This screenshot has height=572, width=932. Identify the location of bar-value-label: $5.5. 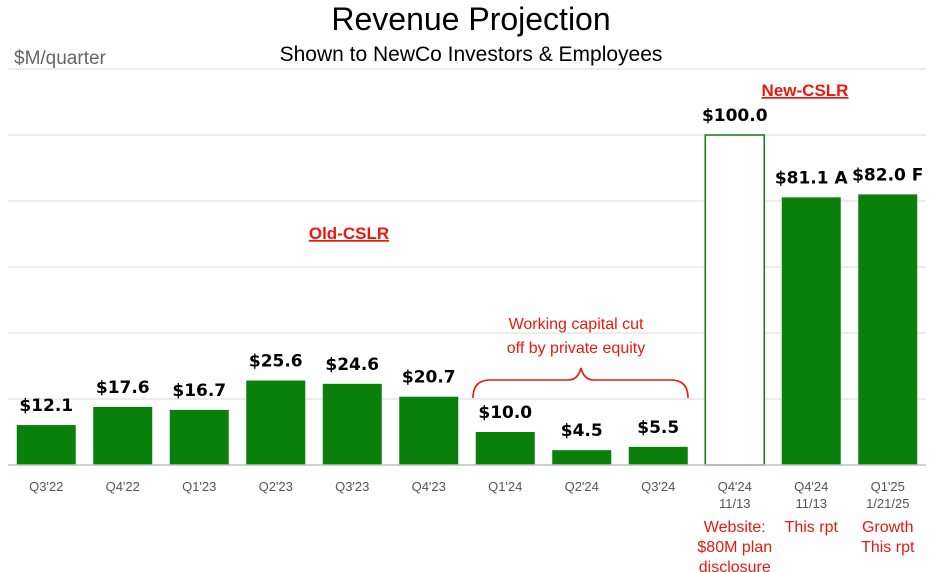
(658, 428).